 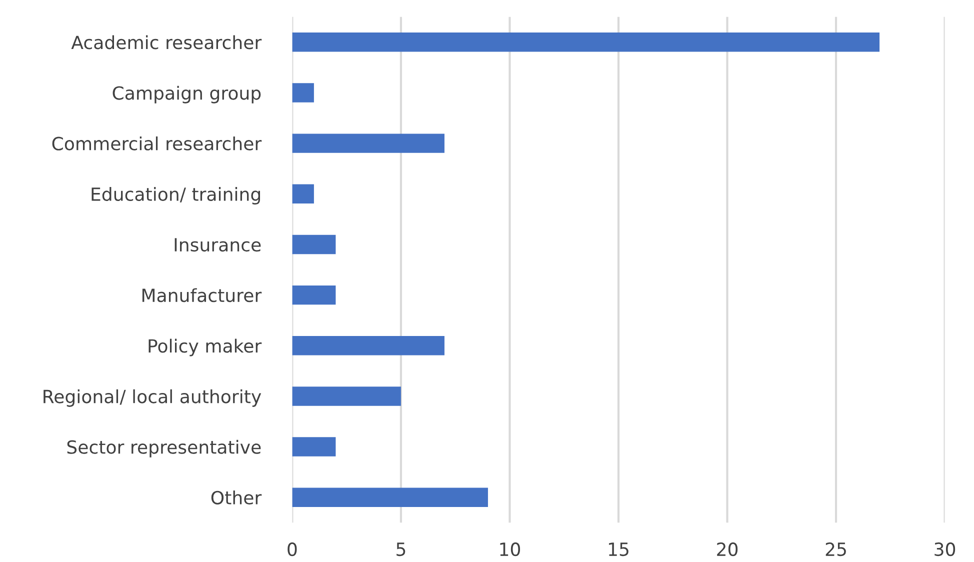 I want to click on y-tick-label: Campaign group, so click(x=186, y=95).